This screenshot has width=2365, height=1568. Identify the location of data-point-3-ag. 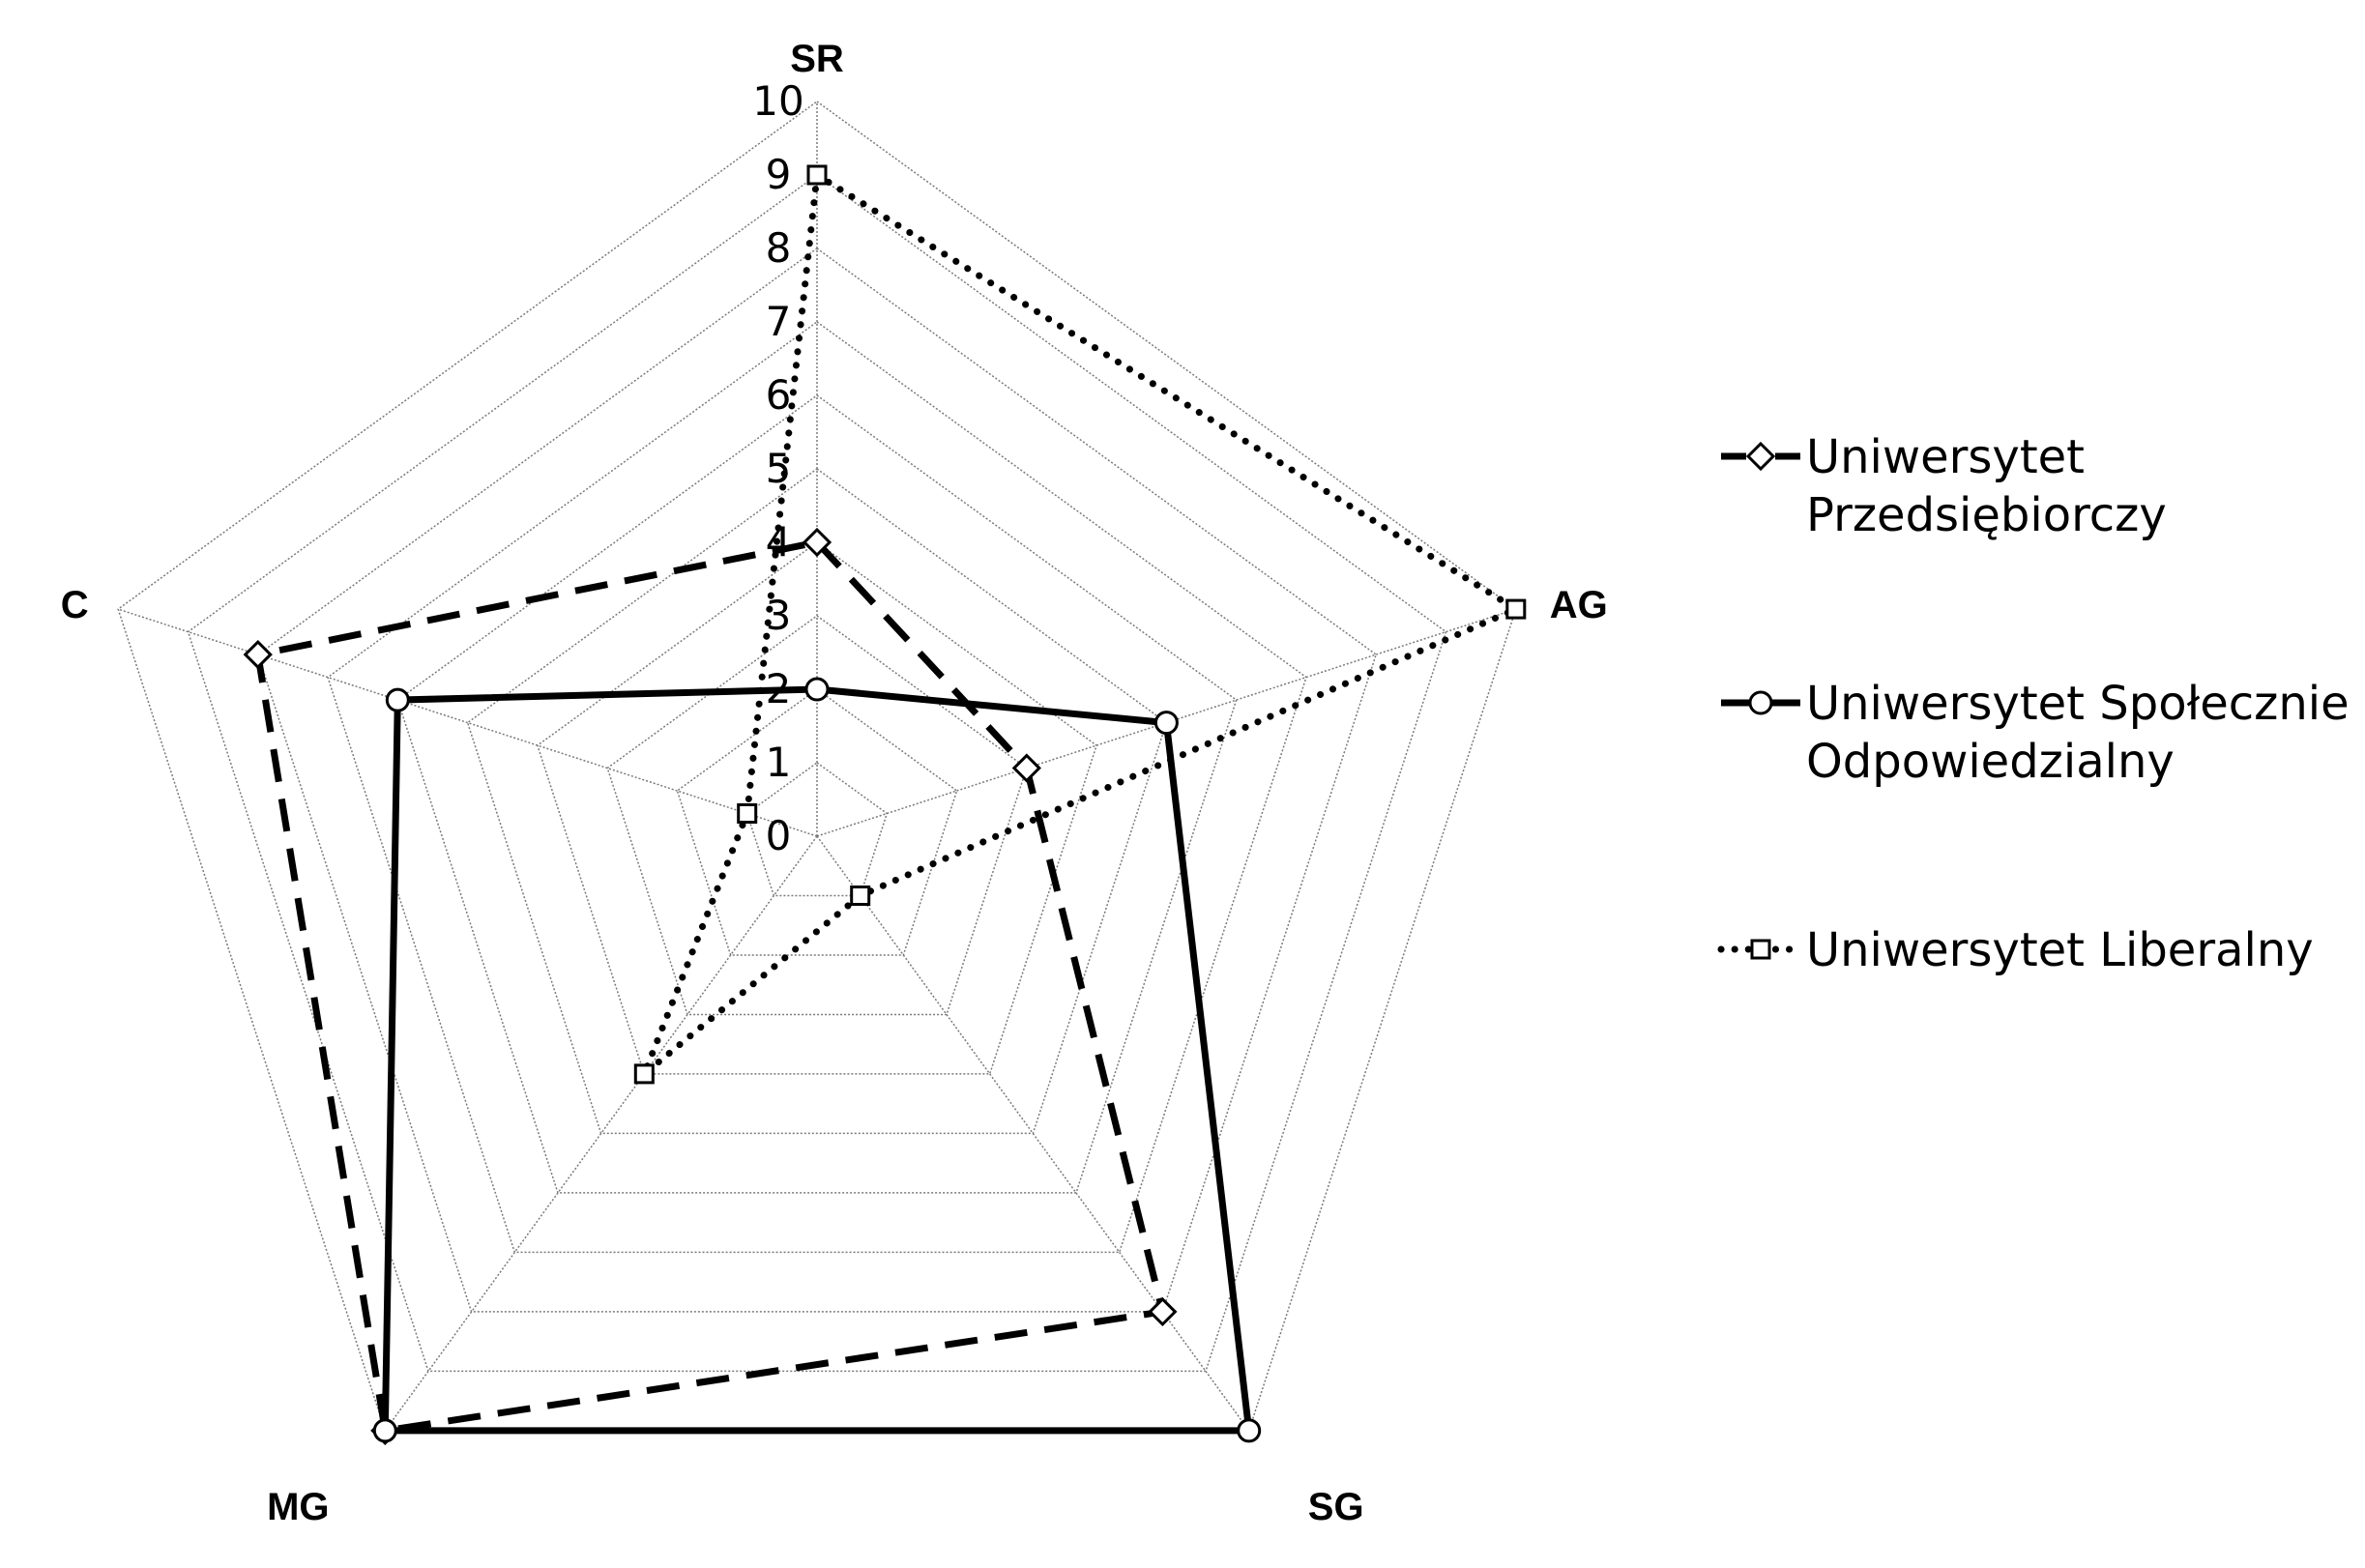
(1516, 609).